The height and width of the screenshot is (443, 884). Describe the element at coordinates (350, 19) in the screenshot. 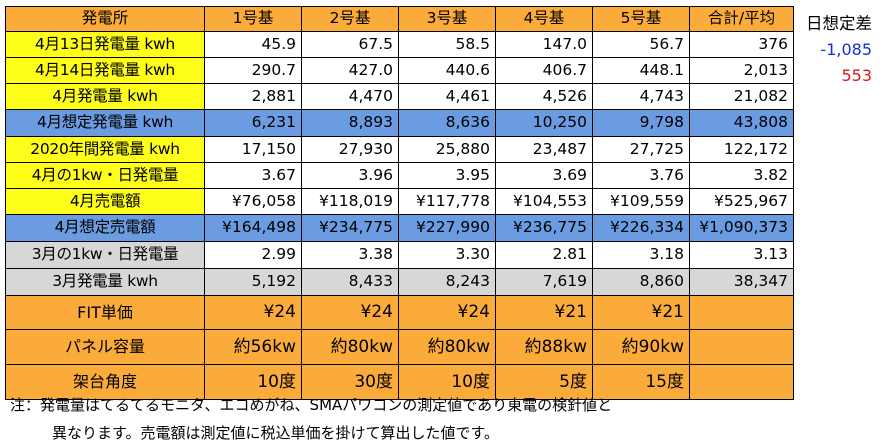

I see `header-cell: 2号基` at that location.